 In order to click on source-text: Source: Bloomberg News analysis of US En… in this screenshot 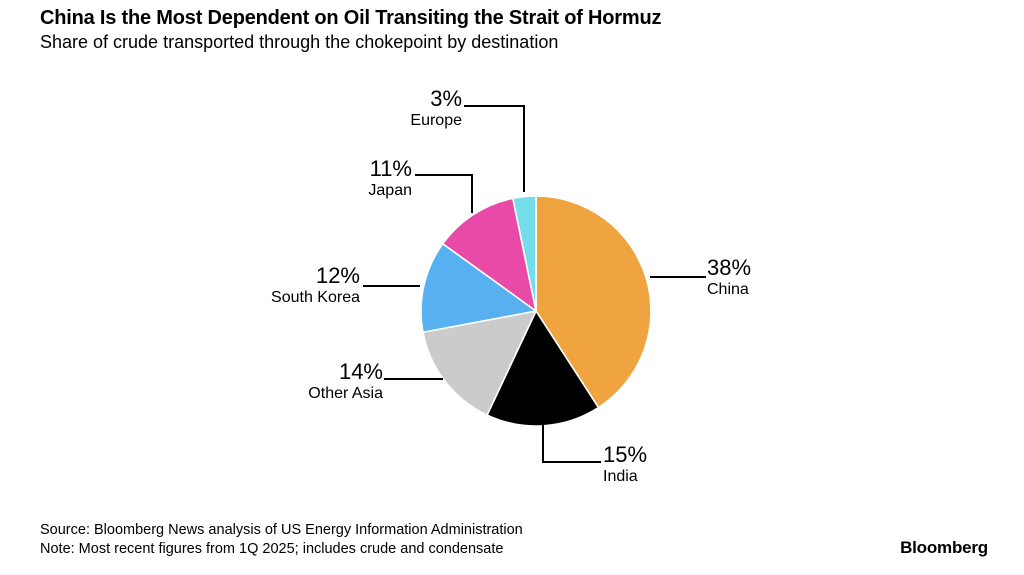, I will do `click(281, 530)`.